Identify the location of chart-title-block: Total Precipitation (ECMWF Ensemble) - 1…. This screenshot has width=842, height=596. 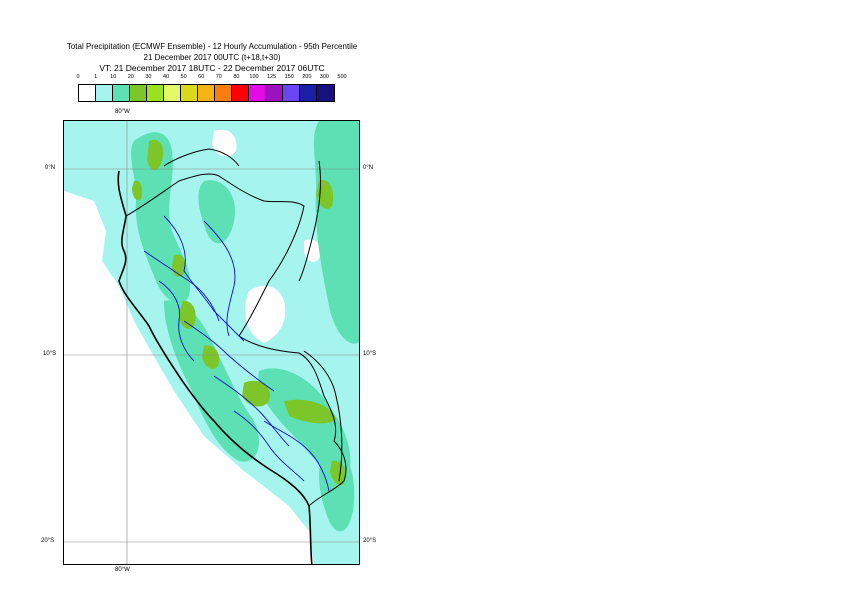
(212, 57).